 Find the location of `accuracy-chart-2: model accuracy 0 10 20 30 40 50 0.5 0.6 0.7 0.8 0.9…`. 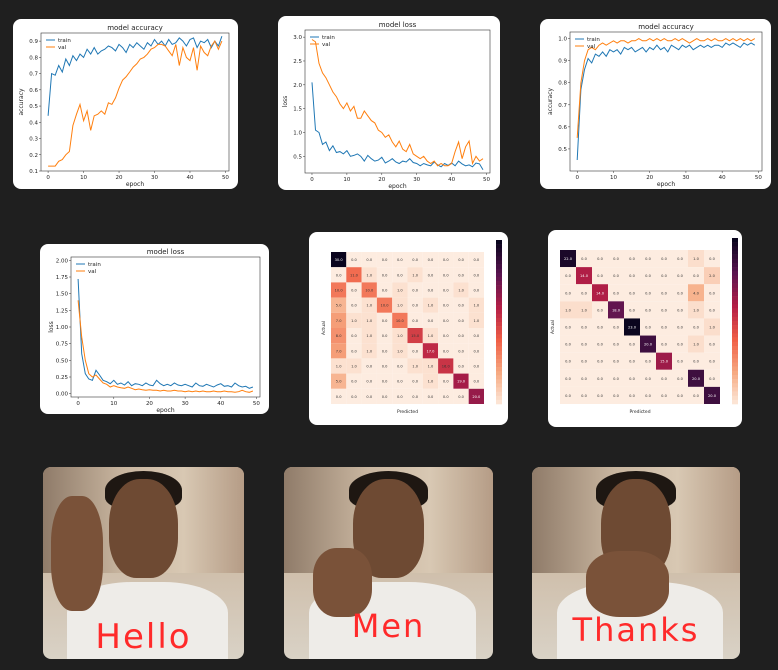

accuracy-chart-2: model accuracy 0 10 20 30 40 50 0.5 0.6 0.7 0.8 0.9… is located at coordinates (654, 105).